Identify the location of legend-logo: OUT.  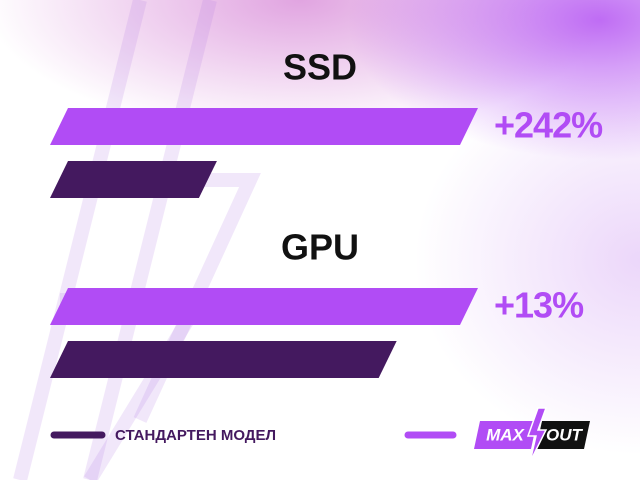
(565, 434).